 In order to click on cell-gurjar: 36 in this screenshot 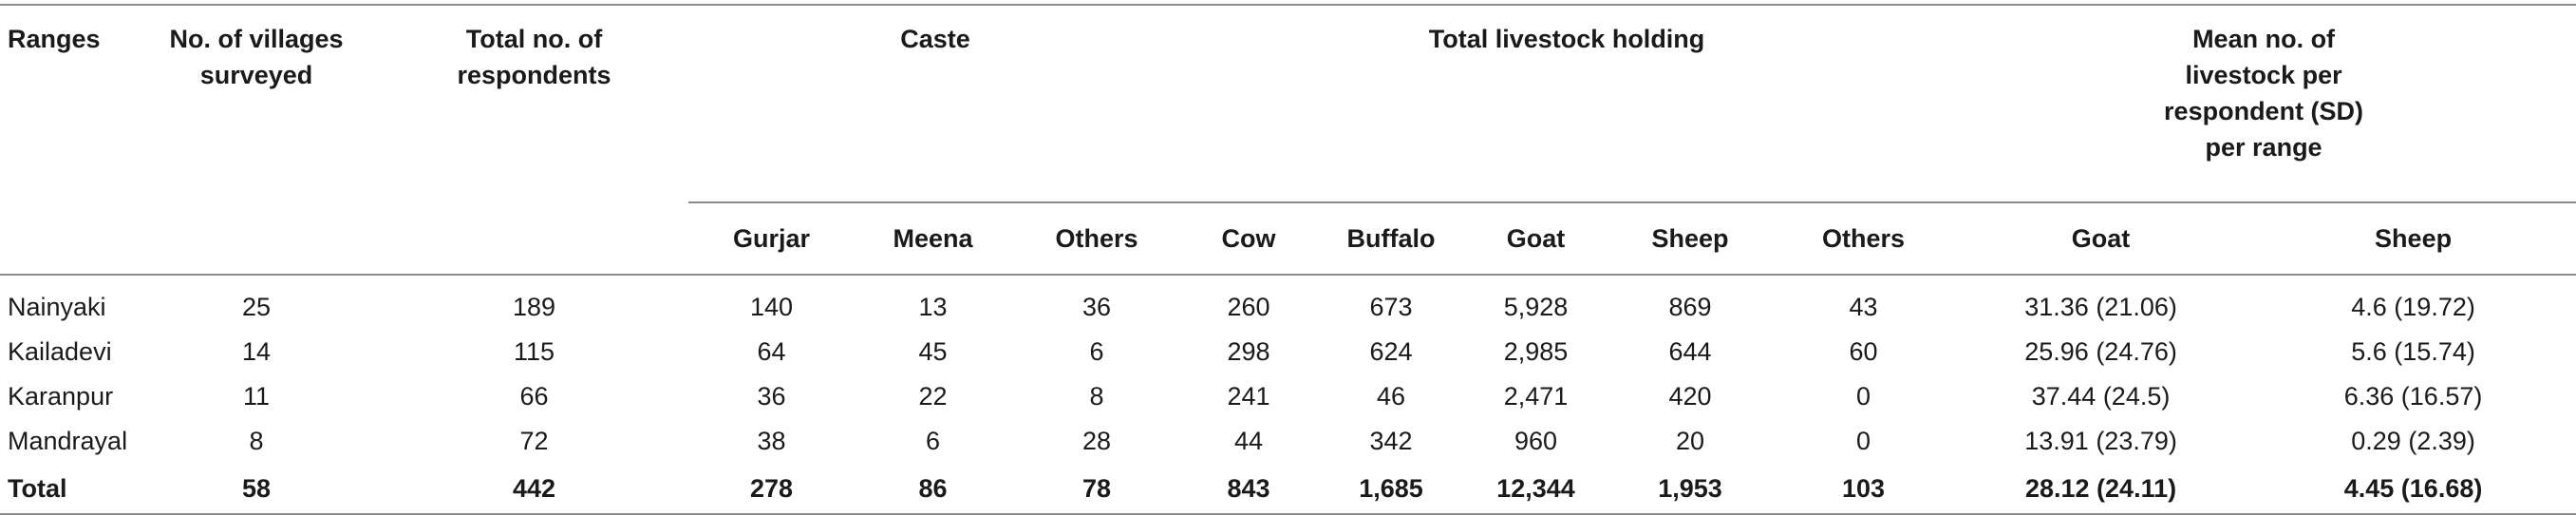, I will do `click(771, 397)`.